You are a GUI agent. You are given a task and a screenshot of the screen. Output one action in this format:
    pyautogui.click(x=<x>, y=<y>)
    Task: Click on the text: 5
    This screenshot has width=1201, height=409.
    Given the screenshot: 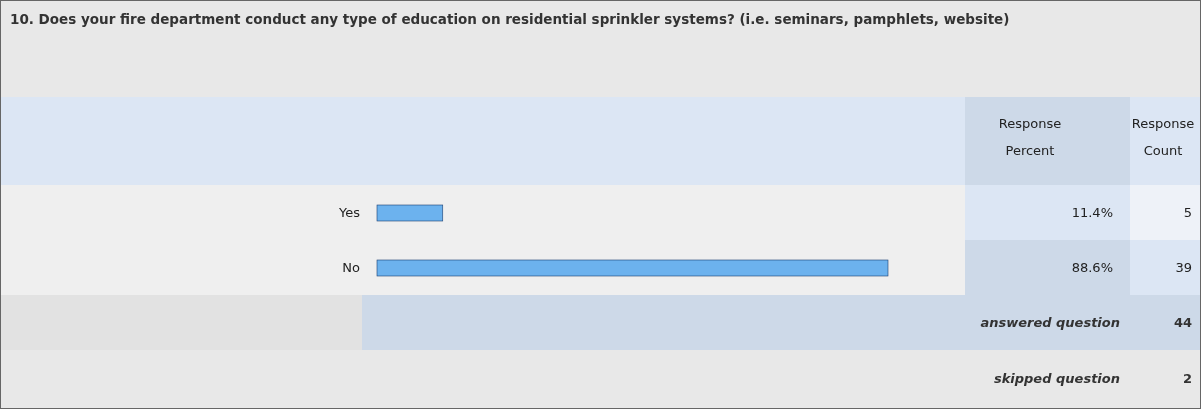 What is the action you would take?
    pyautogui.click(x=1187, y=212)
    